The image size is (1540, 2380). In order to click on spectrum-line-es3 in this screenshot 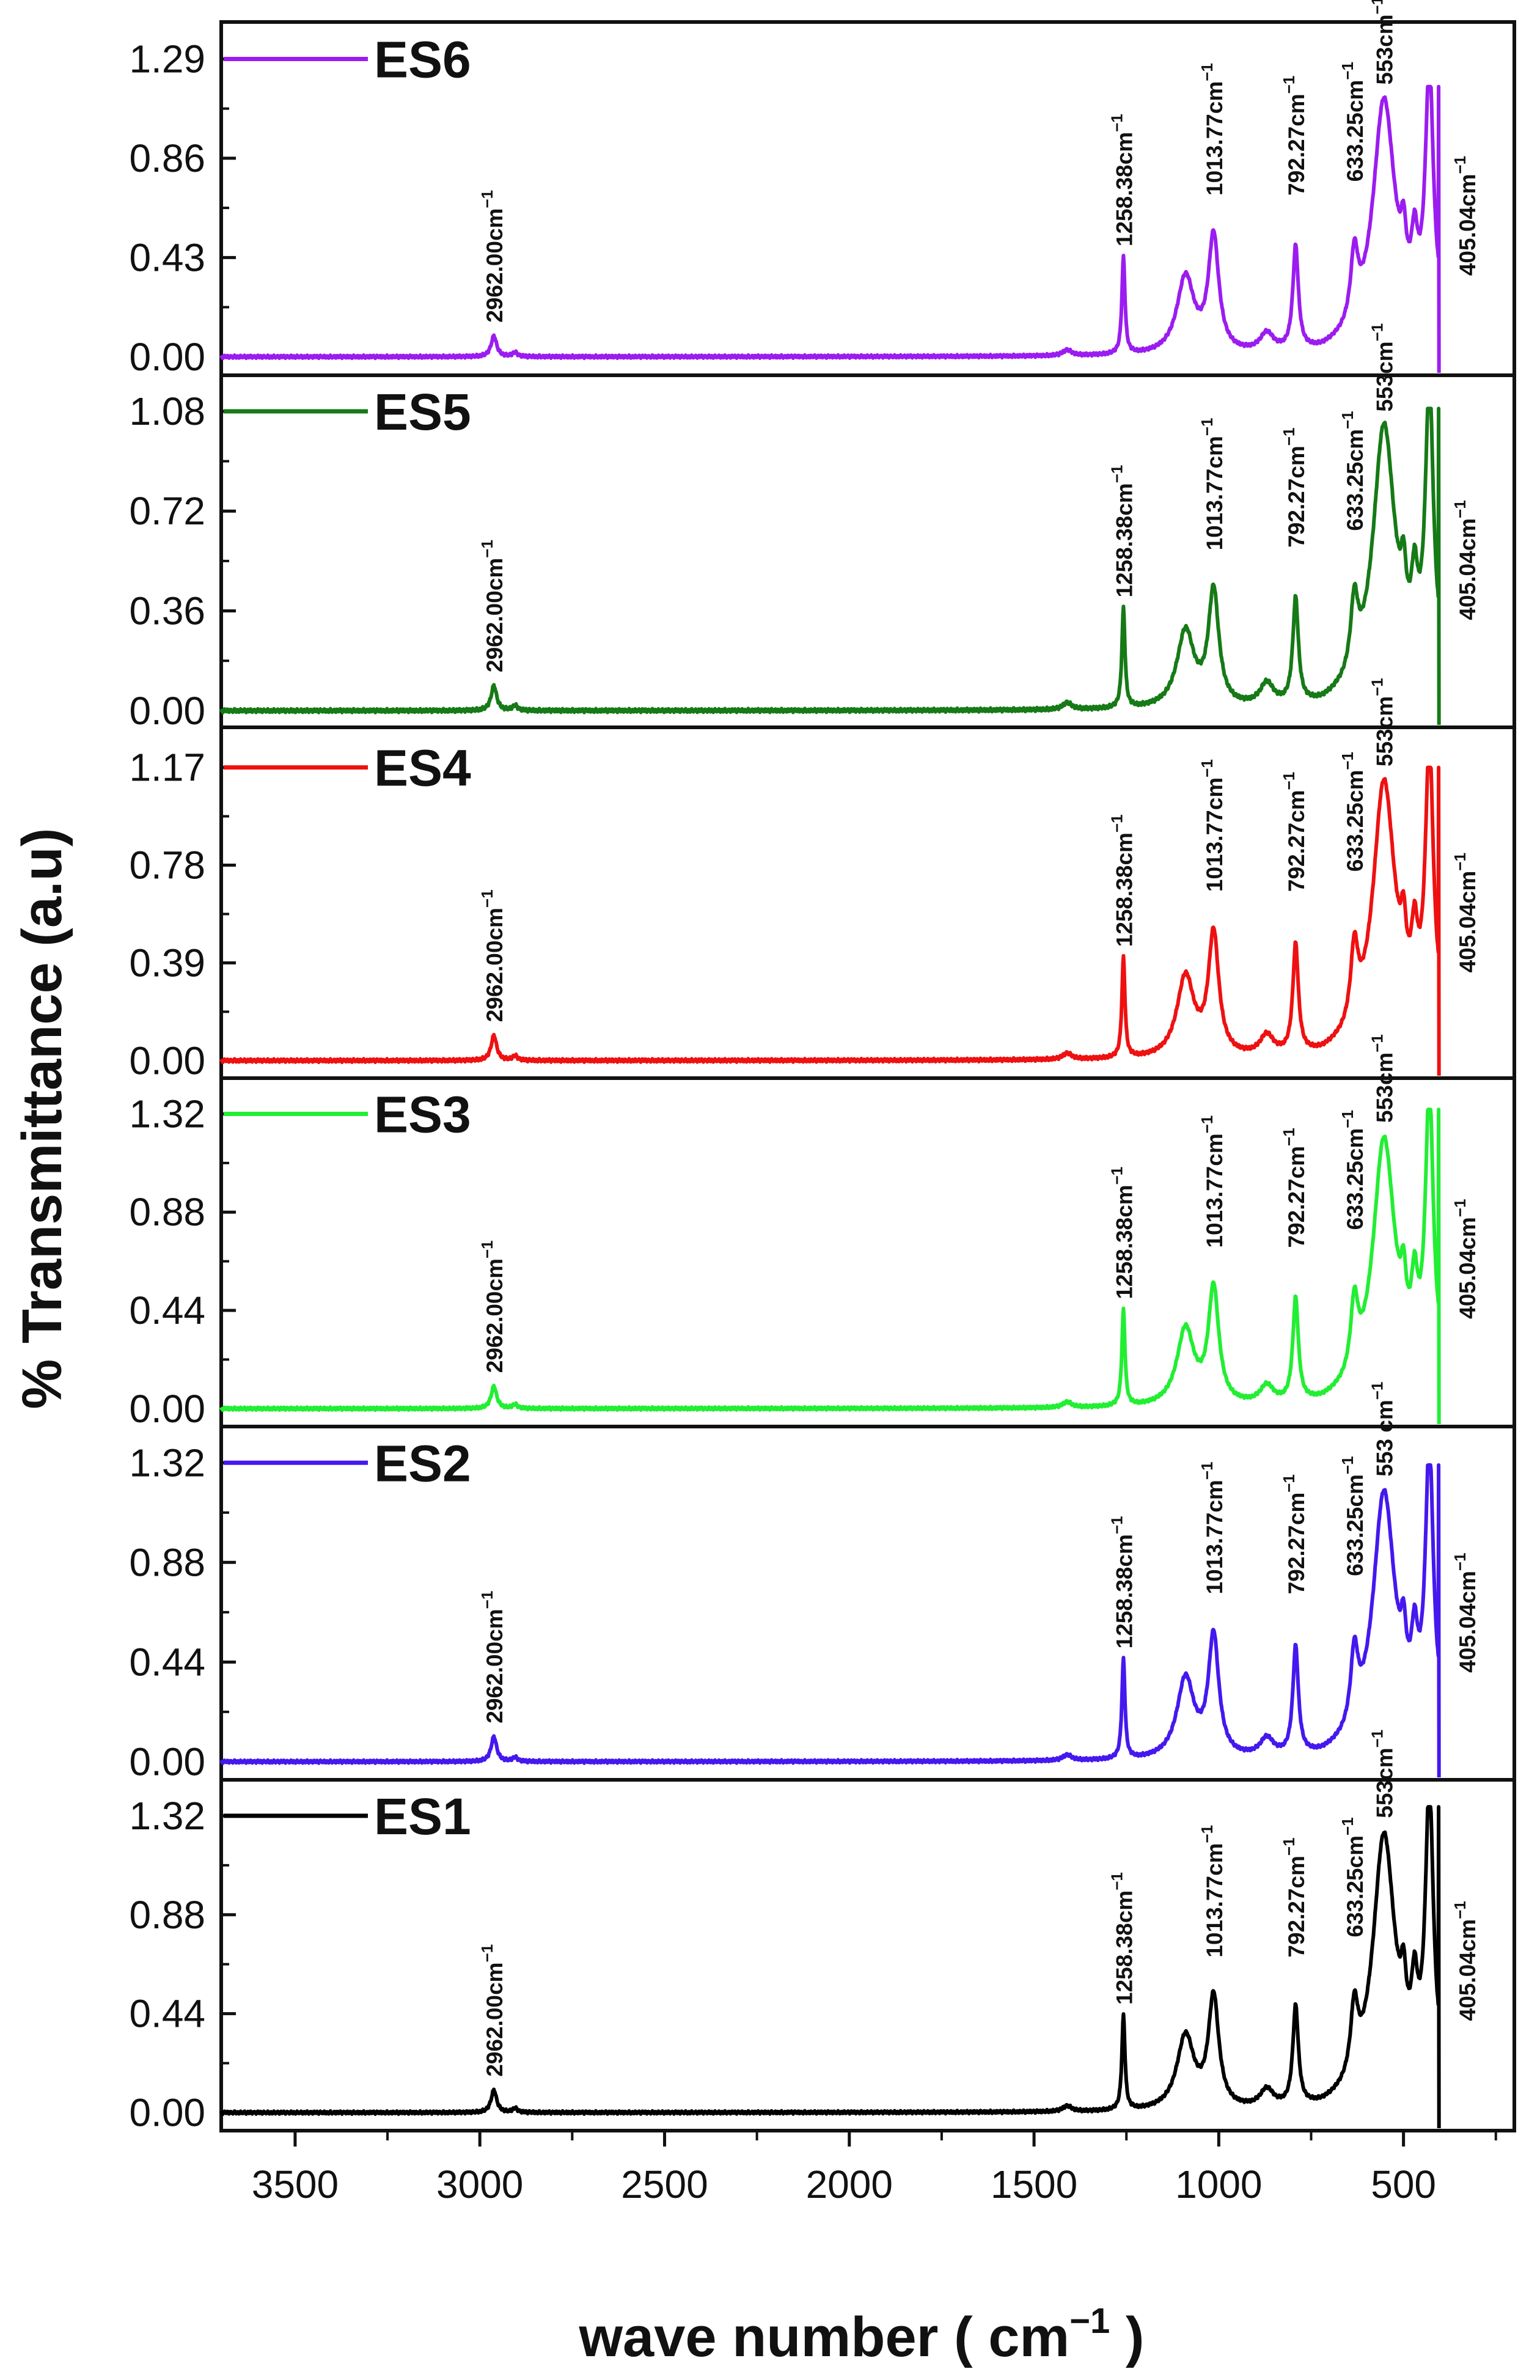, I will do `click(830, 1266)`.